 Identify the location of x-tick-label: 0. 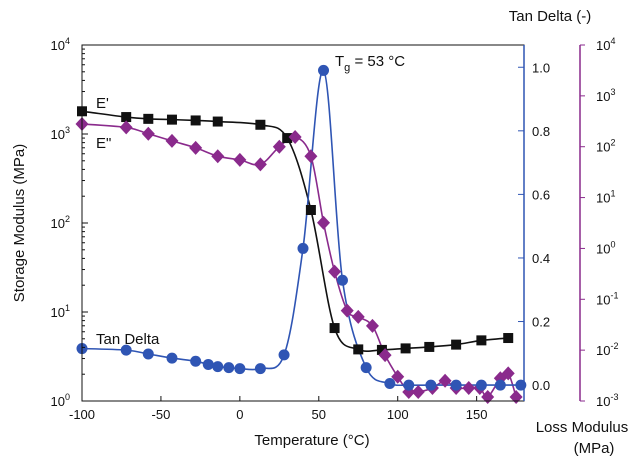
(239, 414).